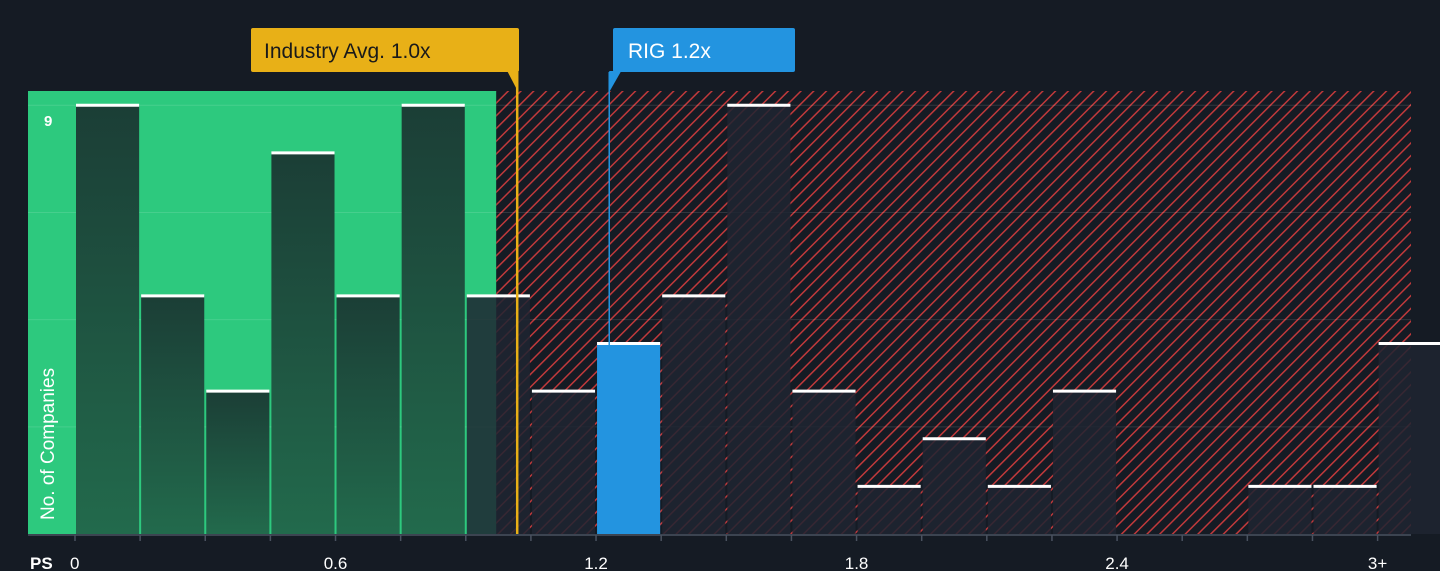  What do you see at coordinates (596, 562) in the screenshot?
I see `x-tick-label: 1.2` at bounding box center [596, 562].